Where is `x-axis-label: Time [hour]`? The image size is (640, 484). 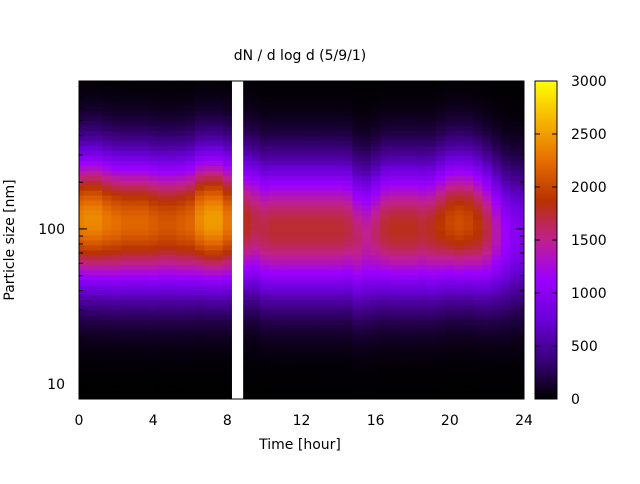 x-axis-label: Time [hour] is located at coordinates (299, 445).